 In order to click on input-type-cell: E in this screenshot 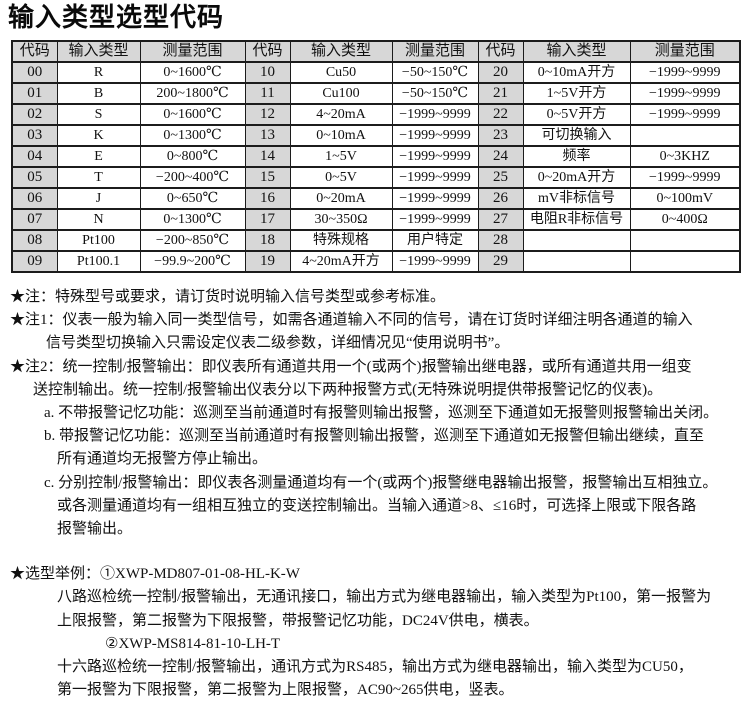, I will do `click(98, 156)`.